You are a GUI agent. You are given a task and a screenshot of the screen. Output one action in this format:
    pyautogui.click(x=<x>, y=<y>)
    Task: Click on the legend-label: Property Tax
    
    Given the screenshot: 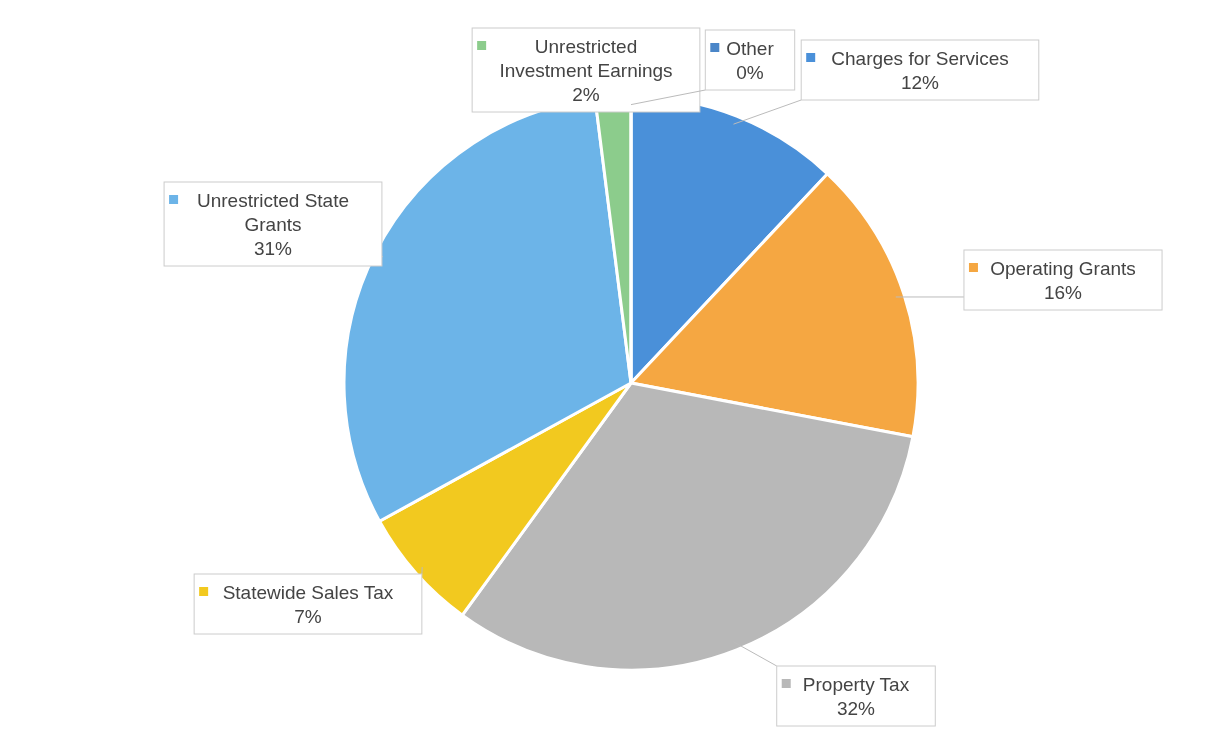 What is the action you would take?
    pyautogui.click(x=856, y=684)
    